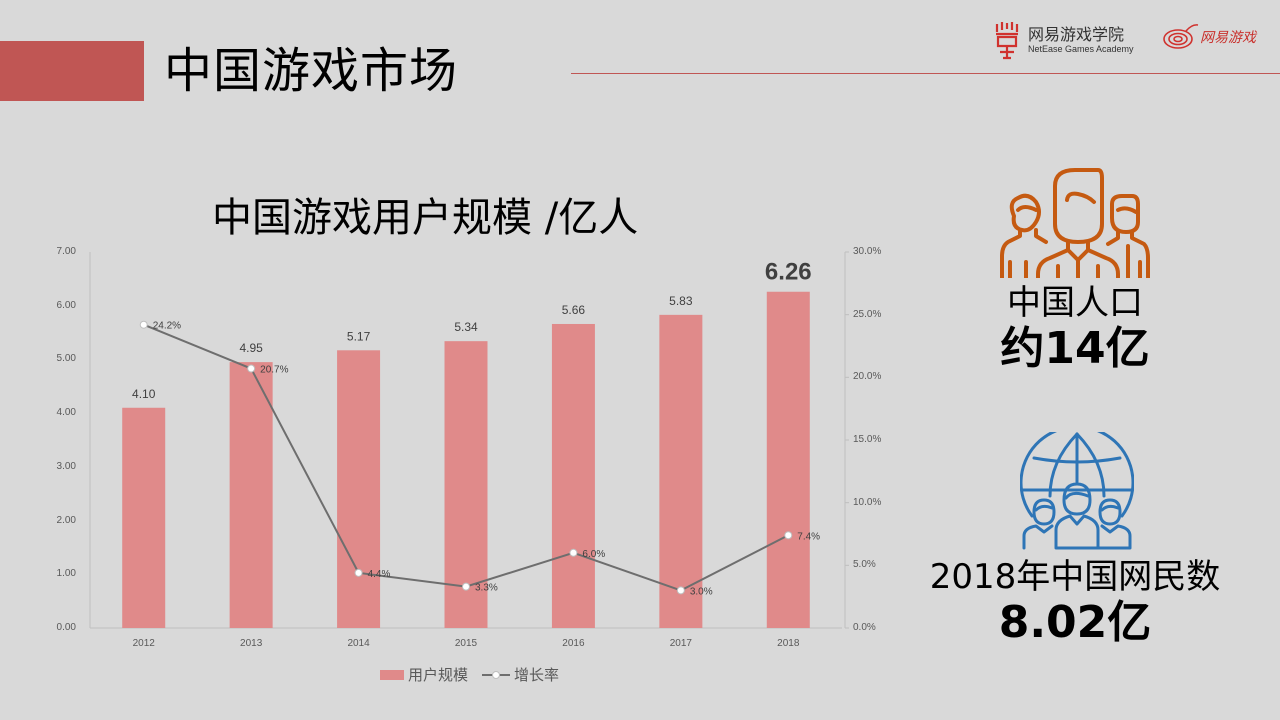  I want to click on bar-2012, so click(144, 517).